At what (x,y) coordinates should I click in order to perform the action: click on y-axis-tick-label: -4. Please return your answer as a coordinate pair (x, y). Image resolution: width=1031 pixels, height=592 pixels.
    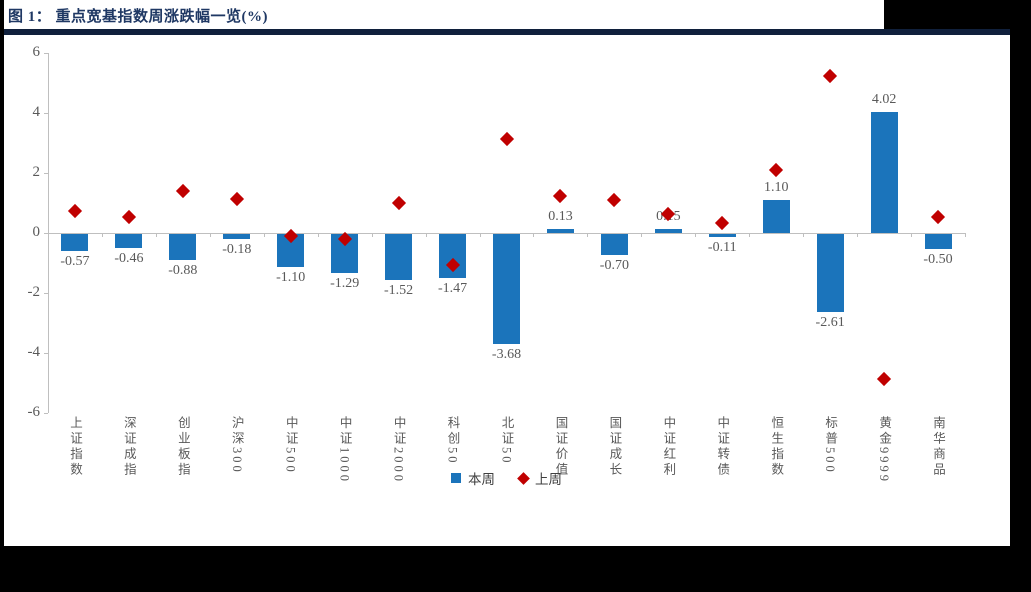
    Looking at the image, I should click on (34, 352).